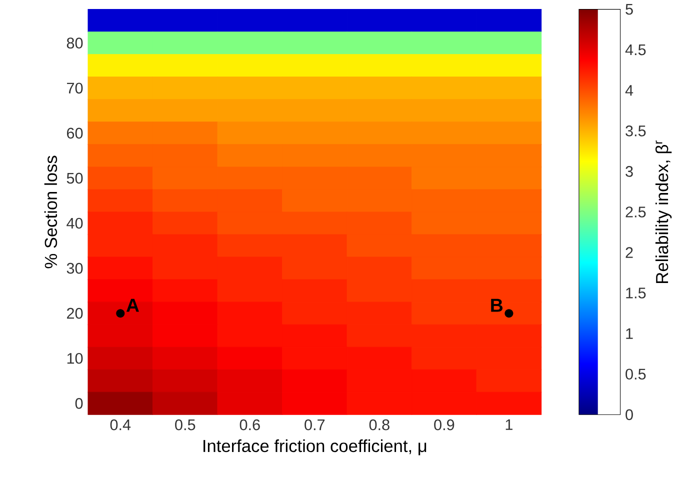  What do you see at coordinates (444, 424) in the screenshot?
I see `x-tick-label: 0.9` at bounding box center [444, 424].